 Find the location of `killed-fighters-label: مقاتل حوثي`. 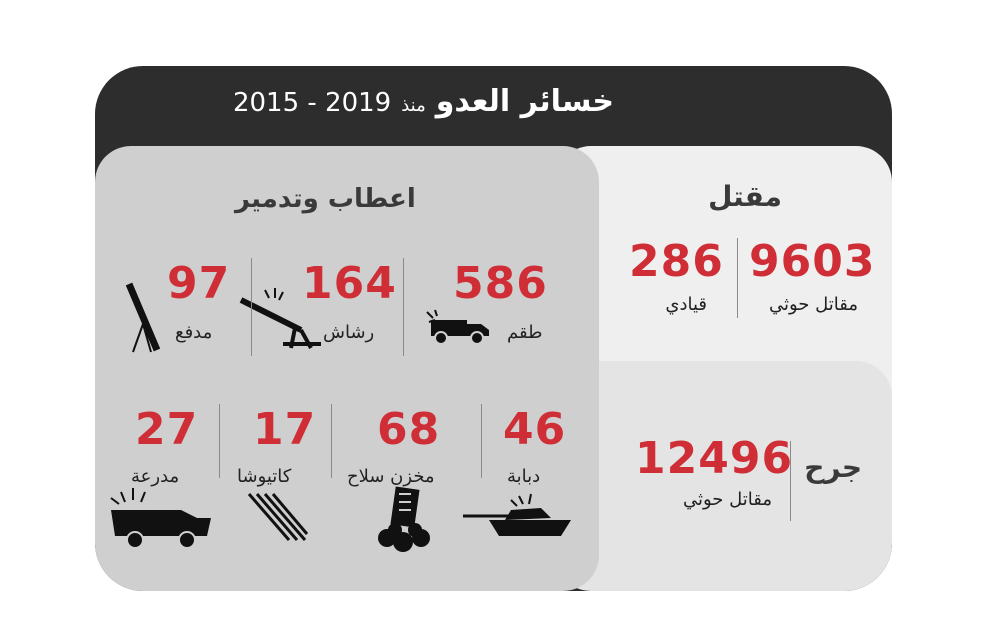

killed-fighters-label: مقاتل حوثي is located at coordinates (813, 304).